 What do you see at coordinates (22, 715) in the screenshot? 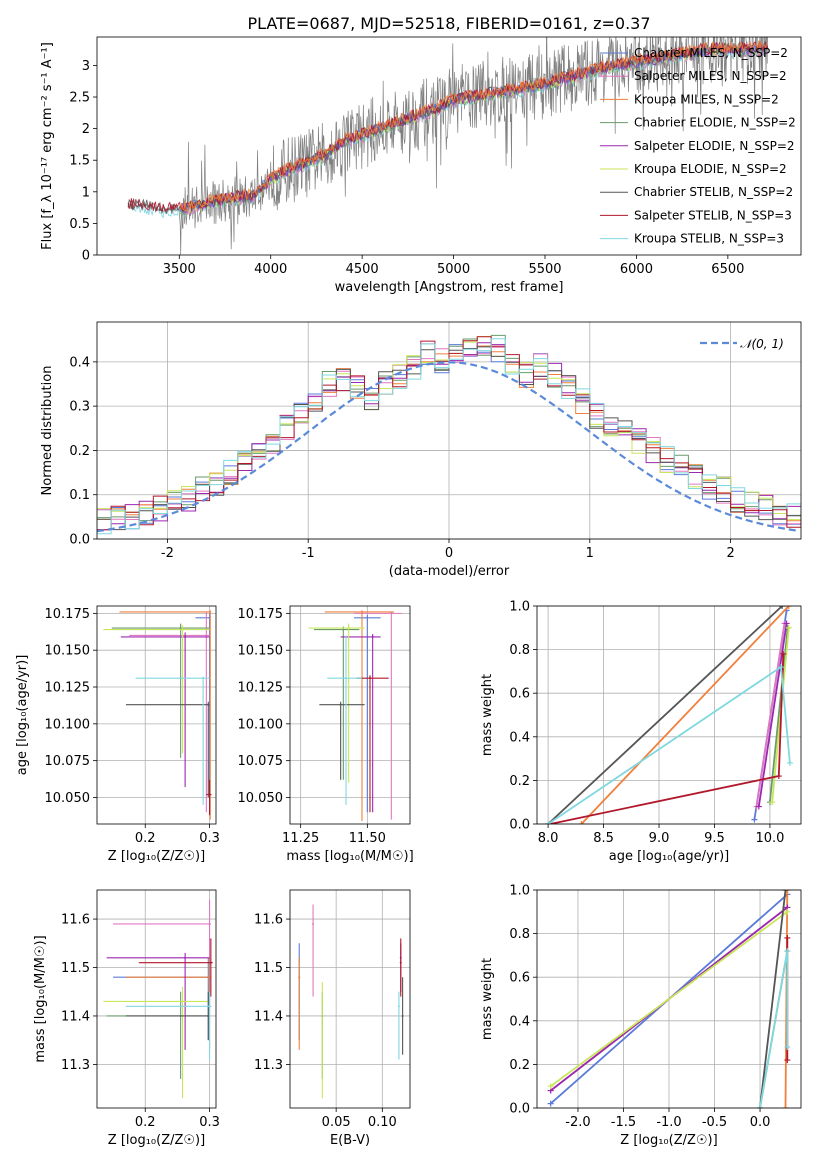
I see `y-axis-label: age [log₁₀(age/yr)]` at bounding box center [22, 715].